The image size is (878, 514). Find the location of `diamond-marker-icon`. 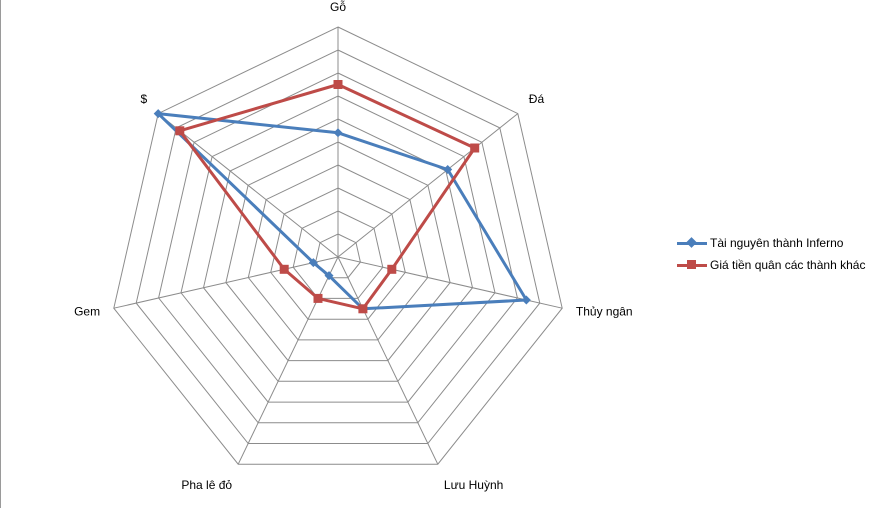

diamond-marker-icon is located at coordinates (691, 242).